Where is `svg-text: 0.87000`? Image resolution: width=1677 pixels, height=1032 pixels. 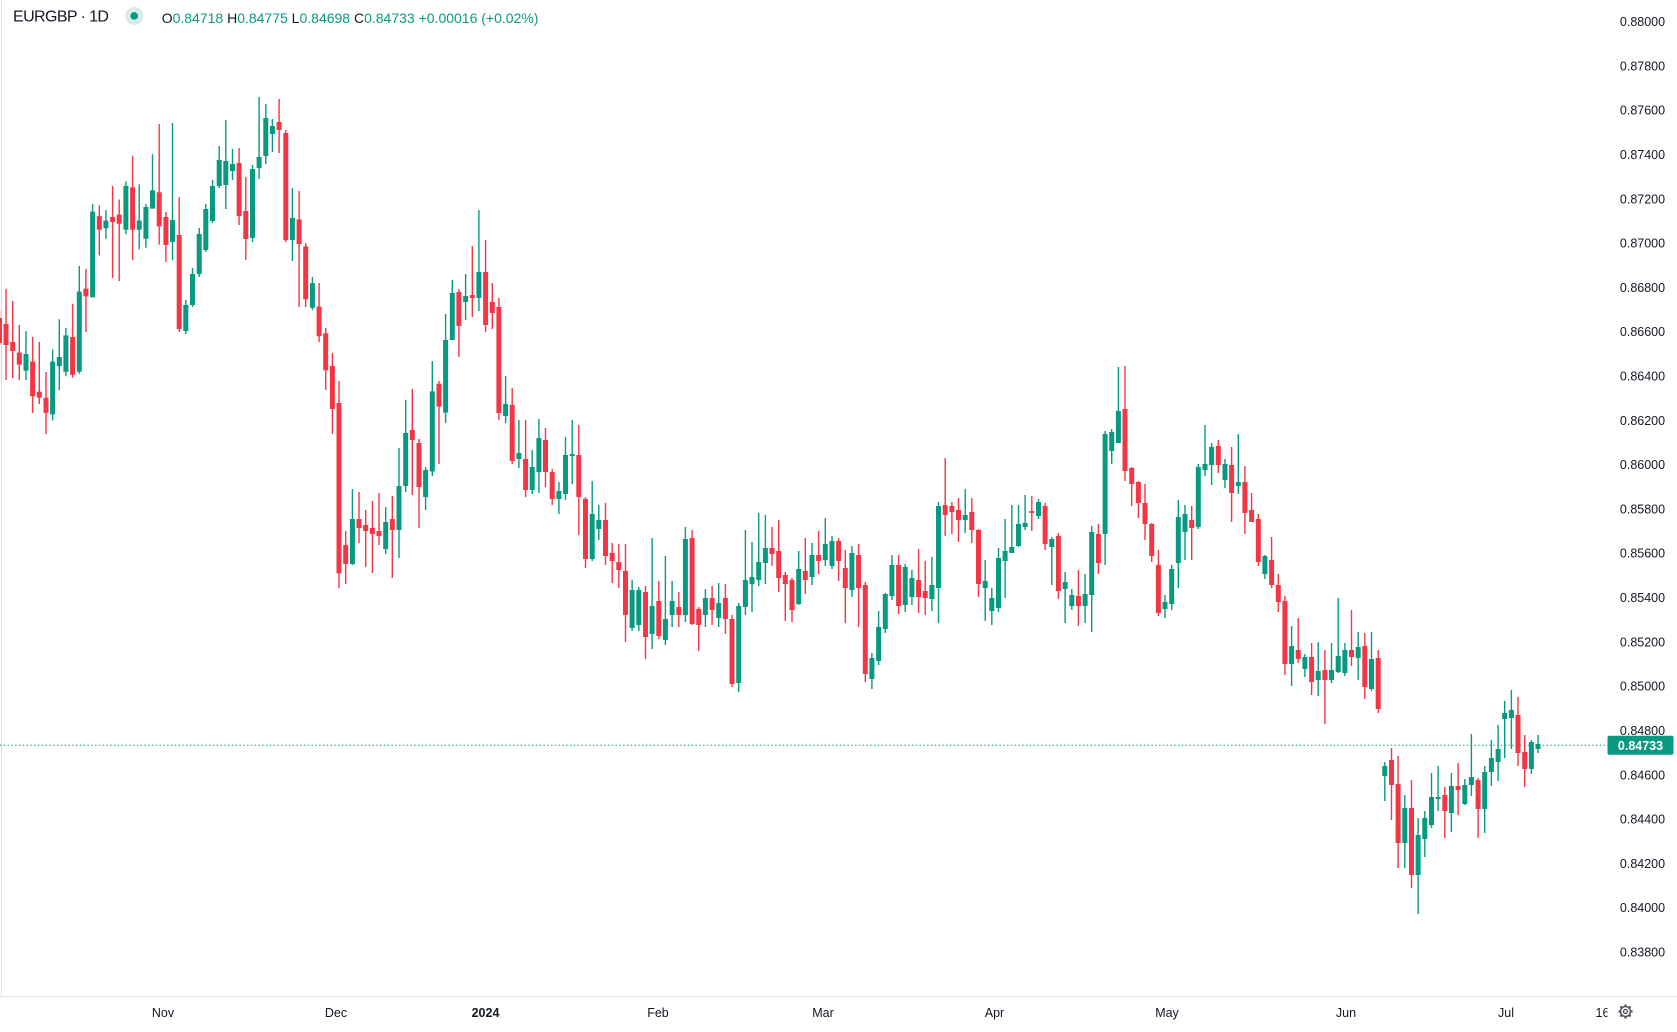 svg-text: 0.87000 is located at coordinates (1642, 244).